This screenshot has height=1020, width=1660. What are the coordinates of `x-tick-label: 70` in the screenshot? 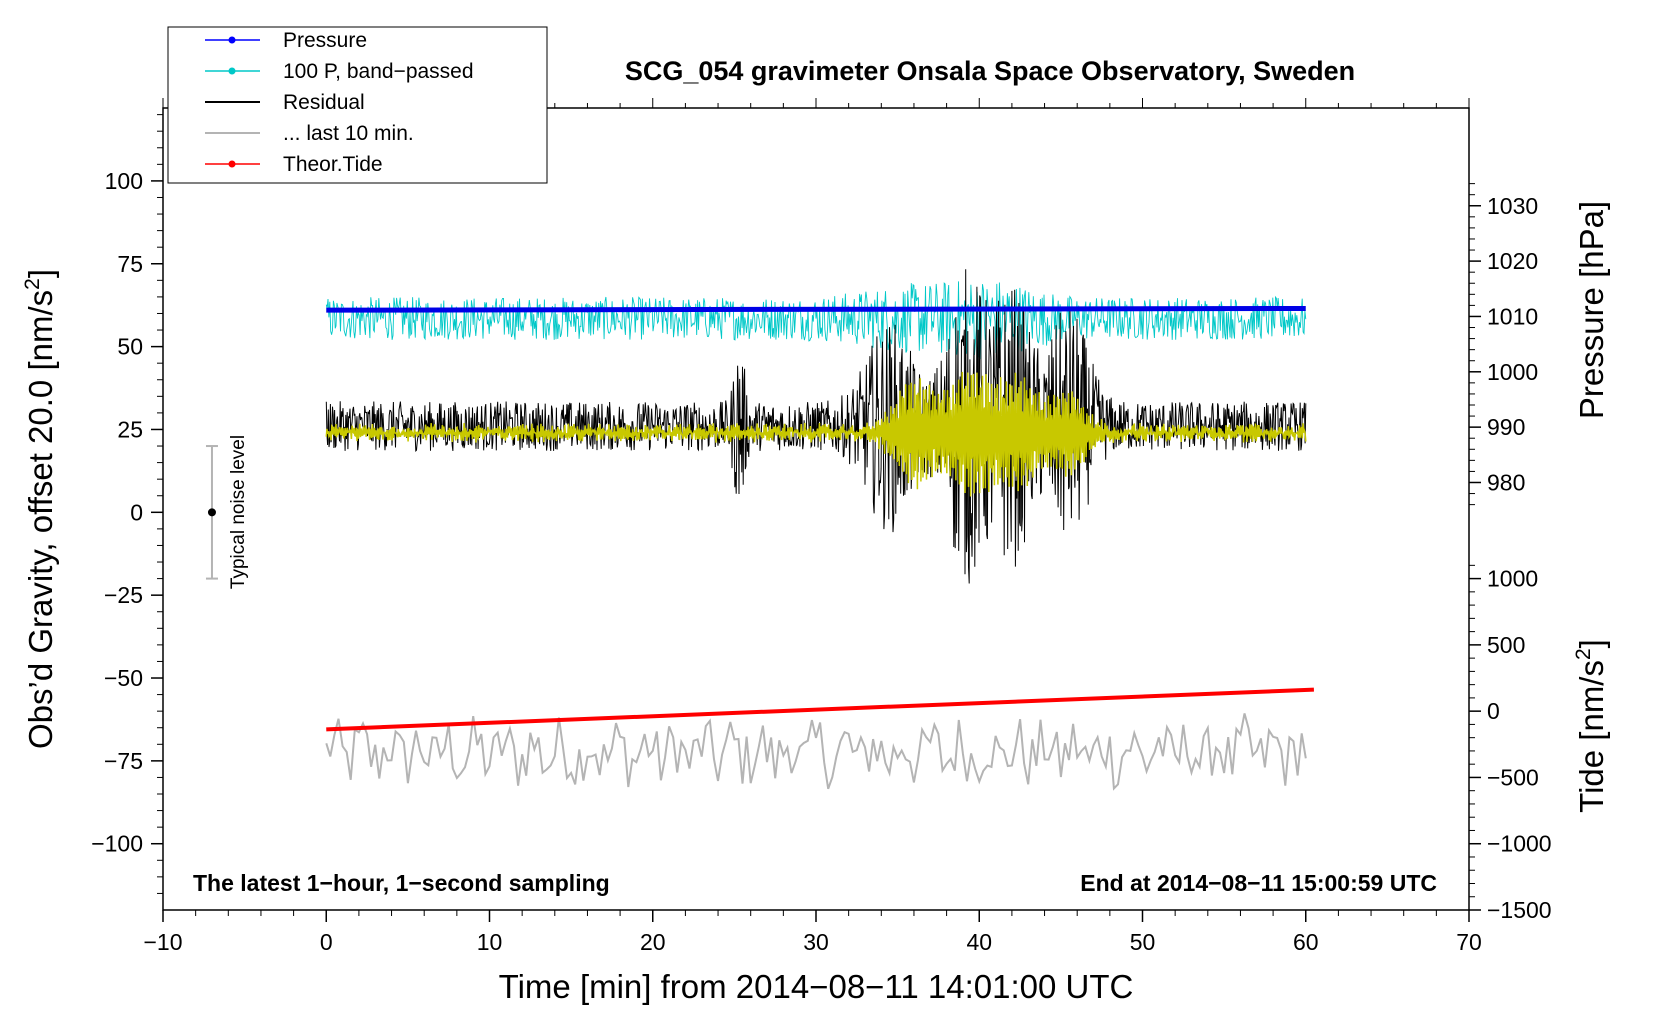 It's located at (1469, 942).